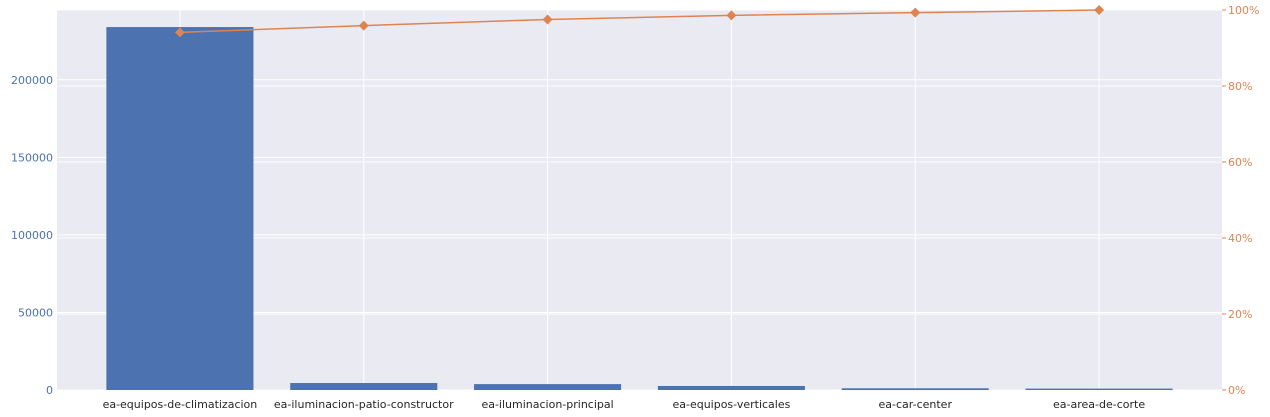 This screenshot has height=417, width=1270. What do you see at coordinates (915, 12) in the screenshot?
I see `cumulative-point-ea-car-center` at bounding box center [915, 12].